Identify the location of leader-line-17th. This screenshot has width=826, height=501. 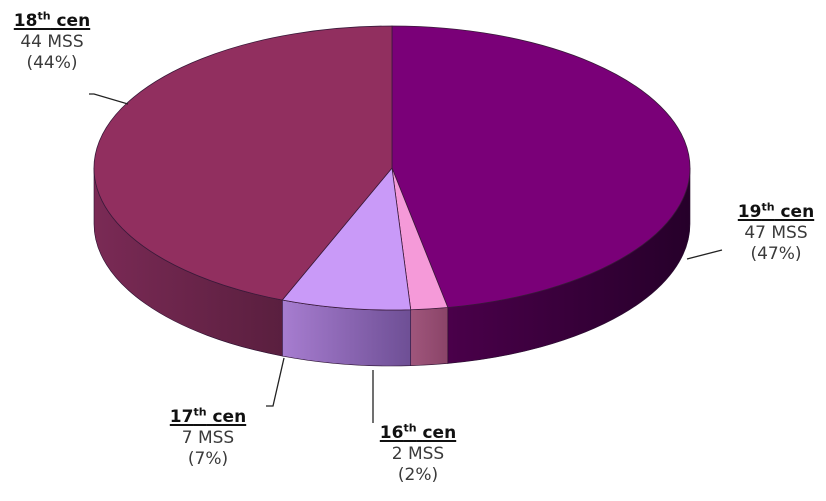
(275, 382).